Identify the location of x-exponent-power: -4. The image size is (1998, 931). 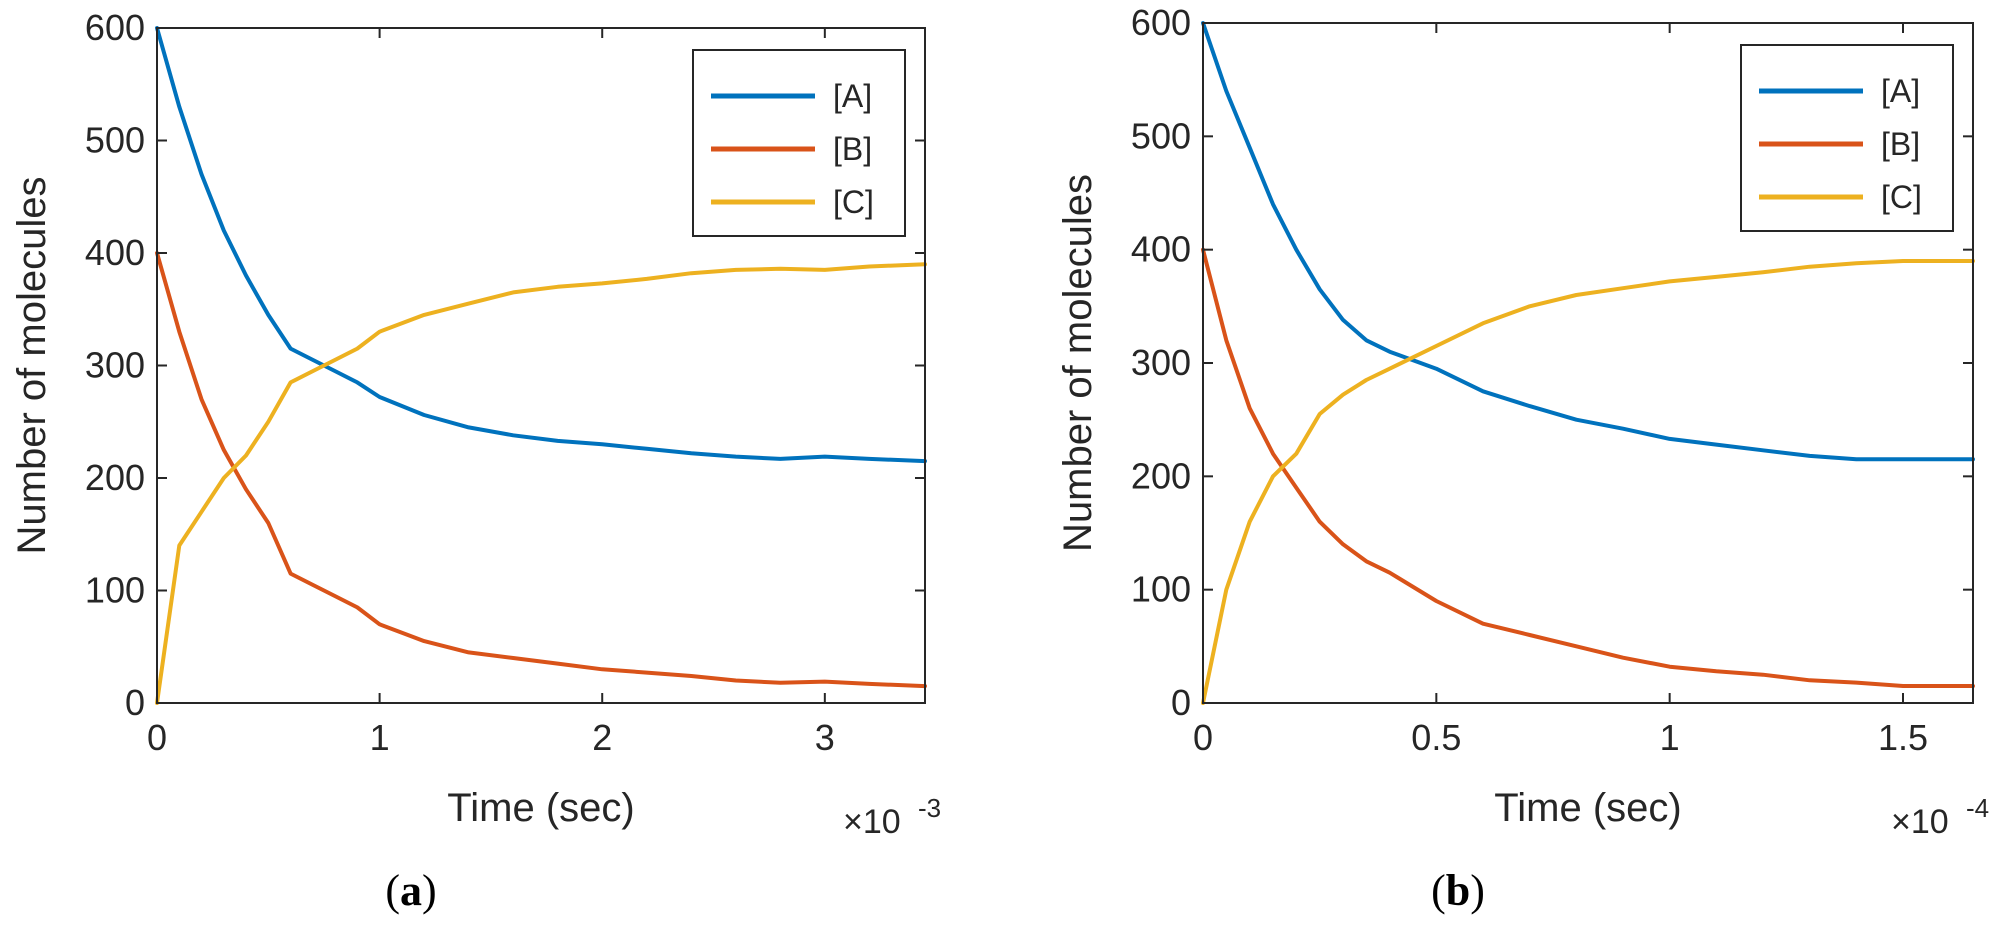
(1977, 808).